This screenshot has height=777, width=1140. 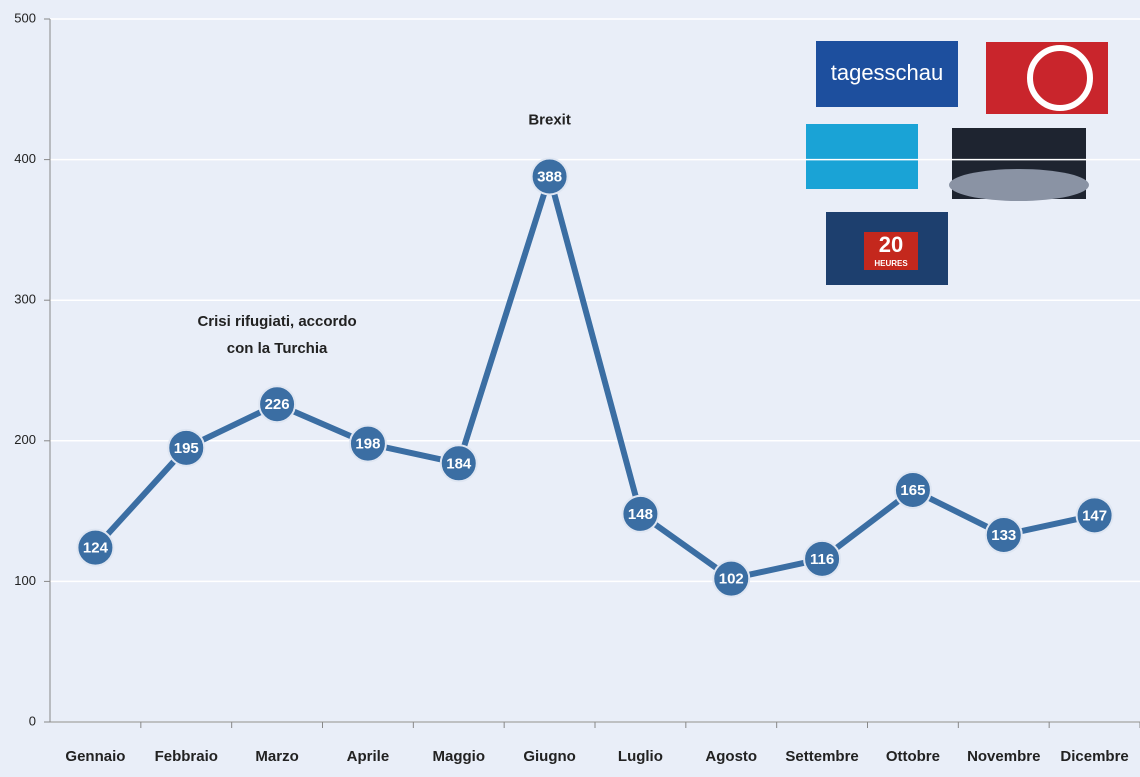 I want to click on x-tick-label: Maggio, so click(x=459, y=756).